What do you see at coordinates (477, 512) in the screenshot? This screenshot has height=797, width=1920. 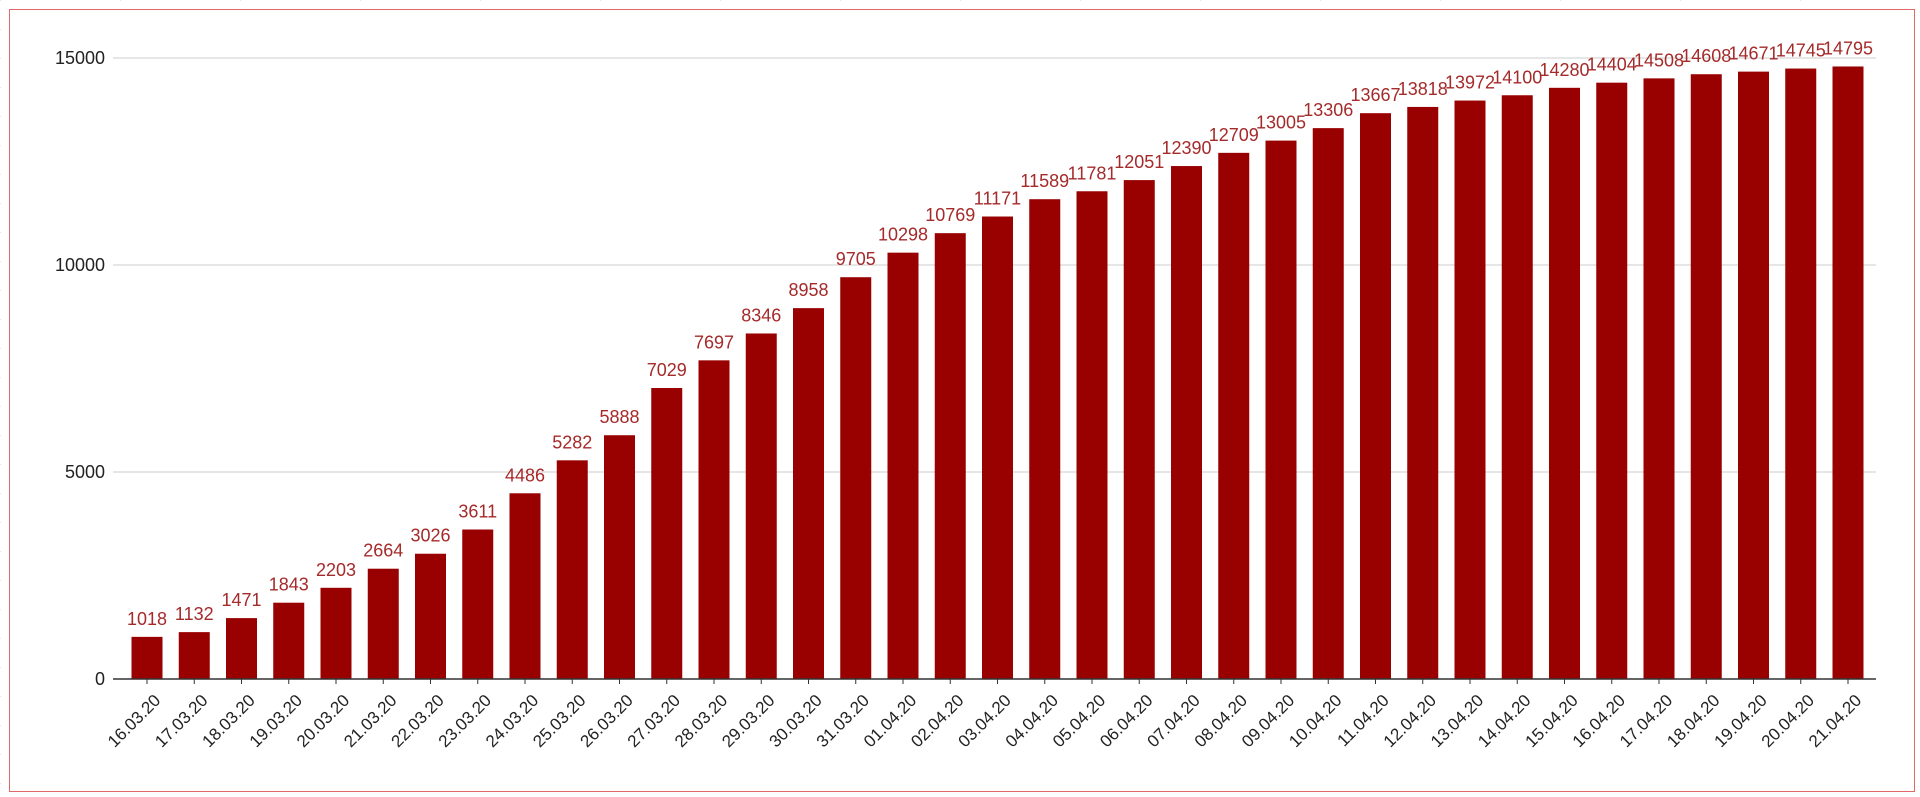 I see `data-label: 3611` at bounding box center [477, 512].